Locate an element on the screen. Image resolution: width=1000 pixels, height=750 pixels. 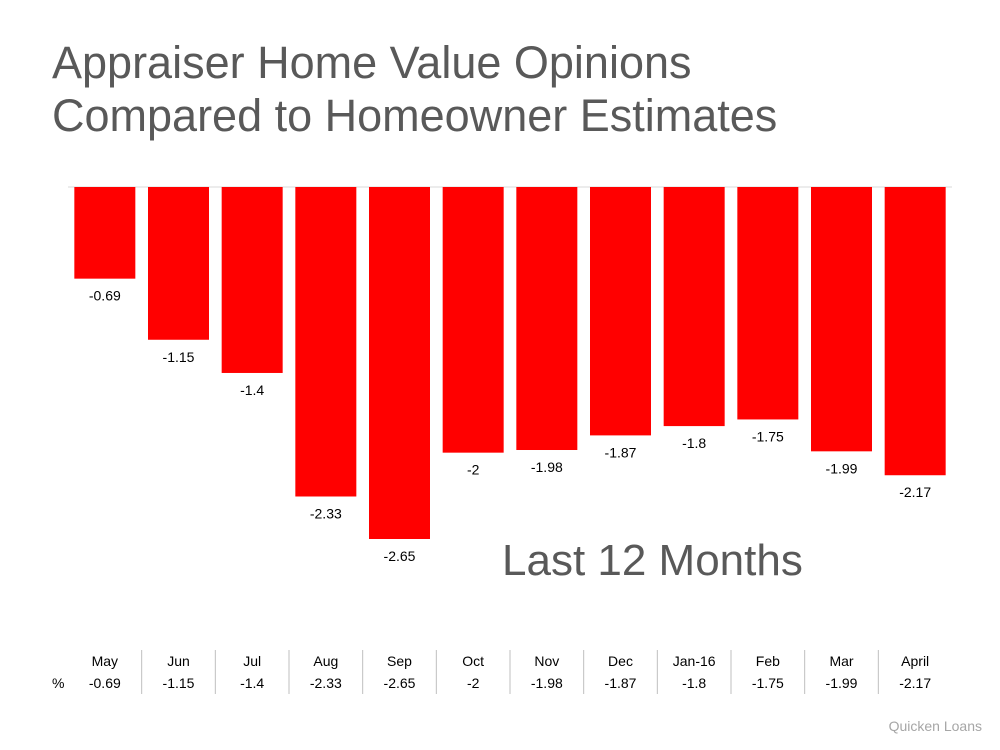
table-category-label: Sep is located at coordinates (399, 661).